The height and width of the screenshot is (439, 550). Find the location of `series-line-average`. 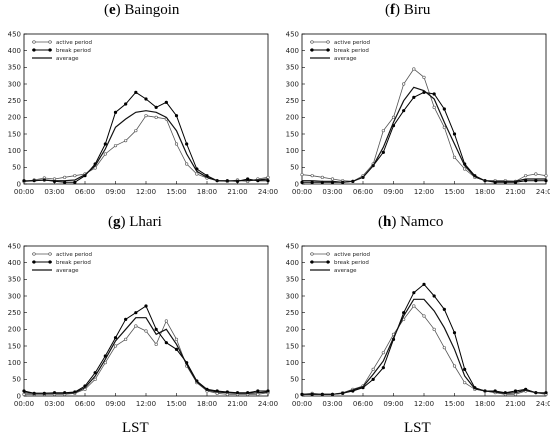

series-line-average is located at coordinates (424, 346).